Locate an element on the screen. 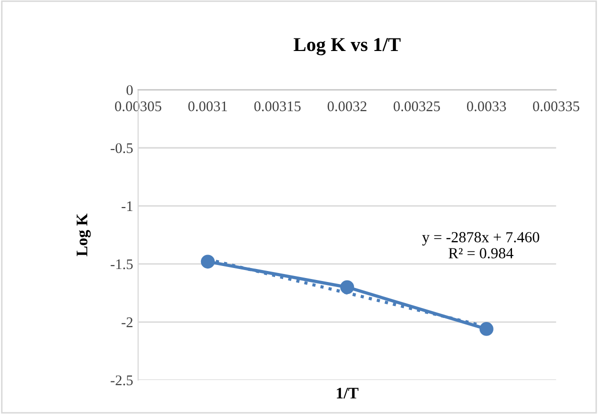 The image size is (598, 414). x-tick-label: 0.00325 is located at coordinates (417, 106).